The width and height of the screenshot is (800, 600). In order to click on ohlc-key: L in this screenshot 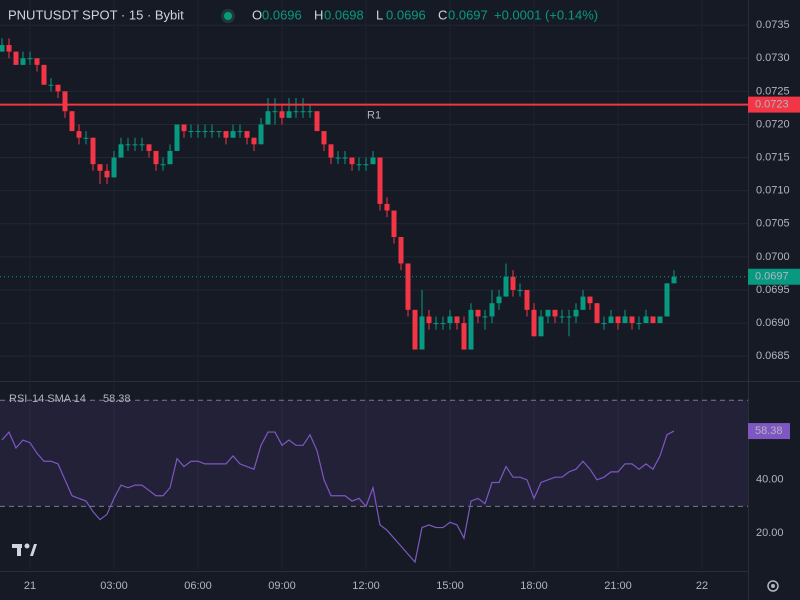, I will do `click(379, 14)`.